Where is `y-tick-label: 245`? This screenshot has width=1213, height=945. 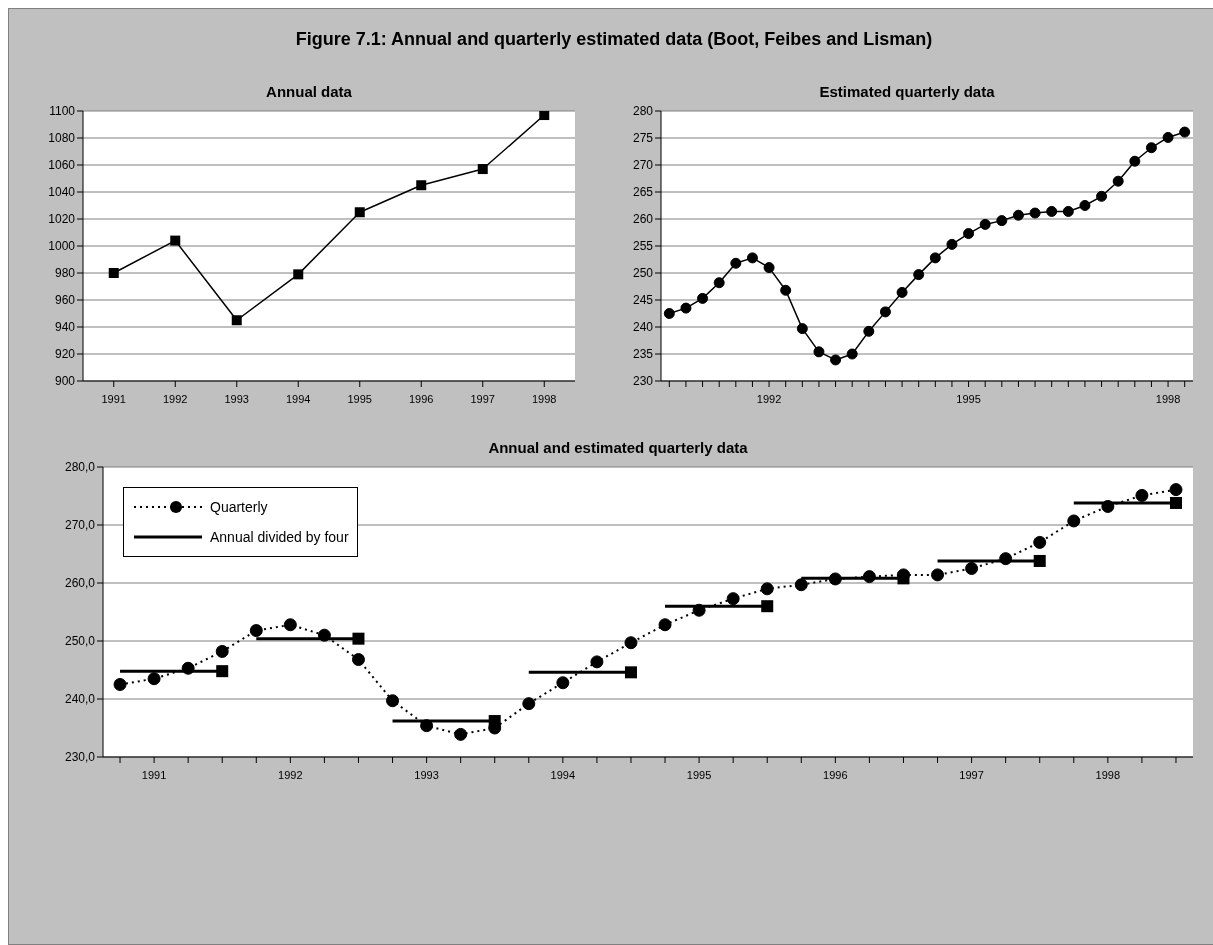 y-tick-label: 245 is located at coordinates (643, 300).